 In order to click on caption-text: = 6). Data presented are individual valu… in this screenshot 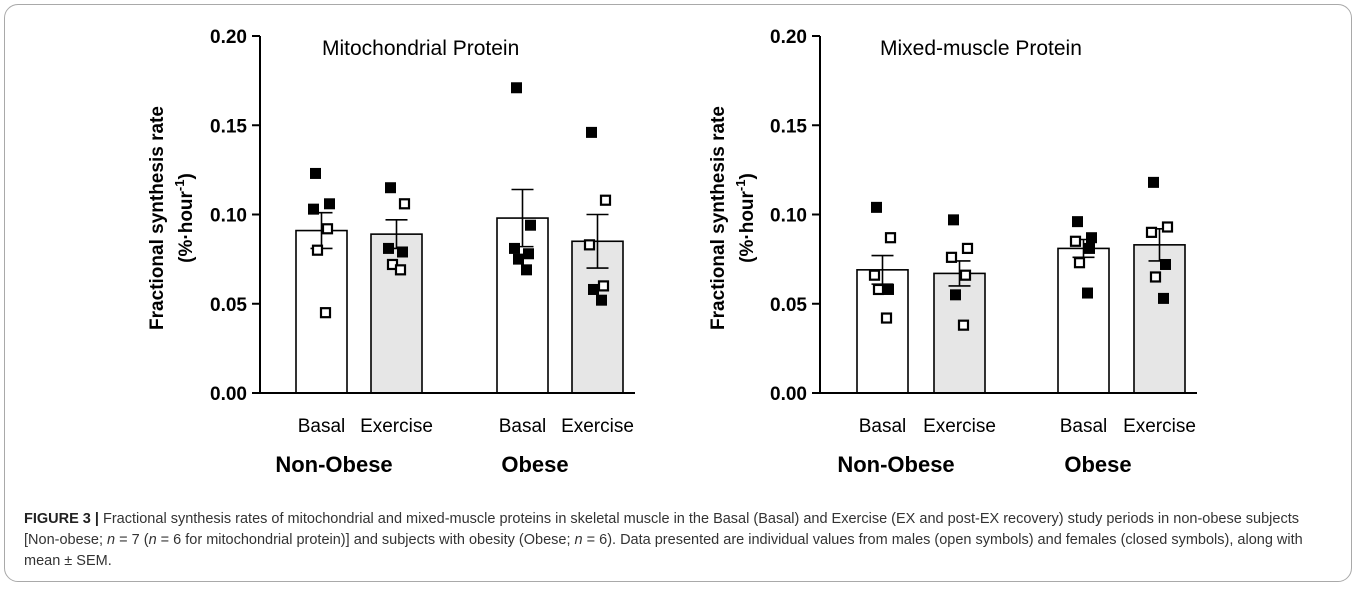, I will do `click(663, 550)`.